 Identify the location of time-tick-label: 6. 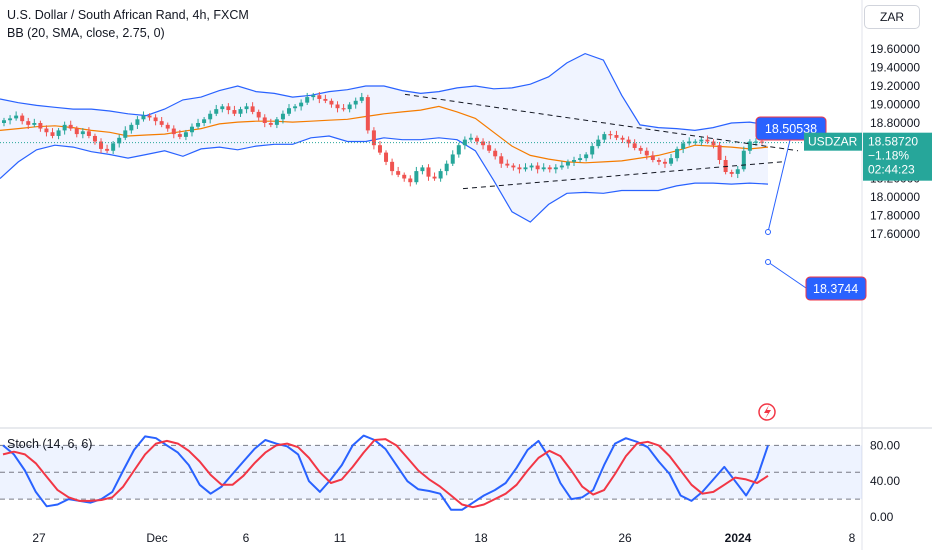
(246, 538).